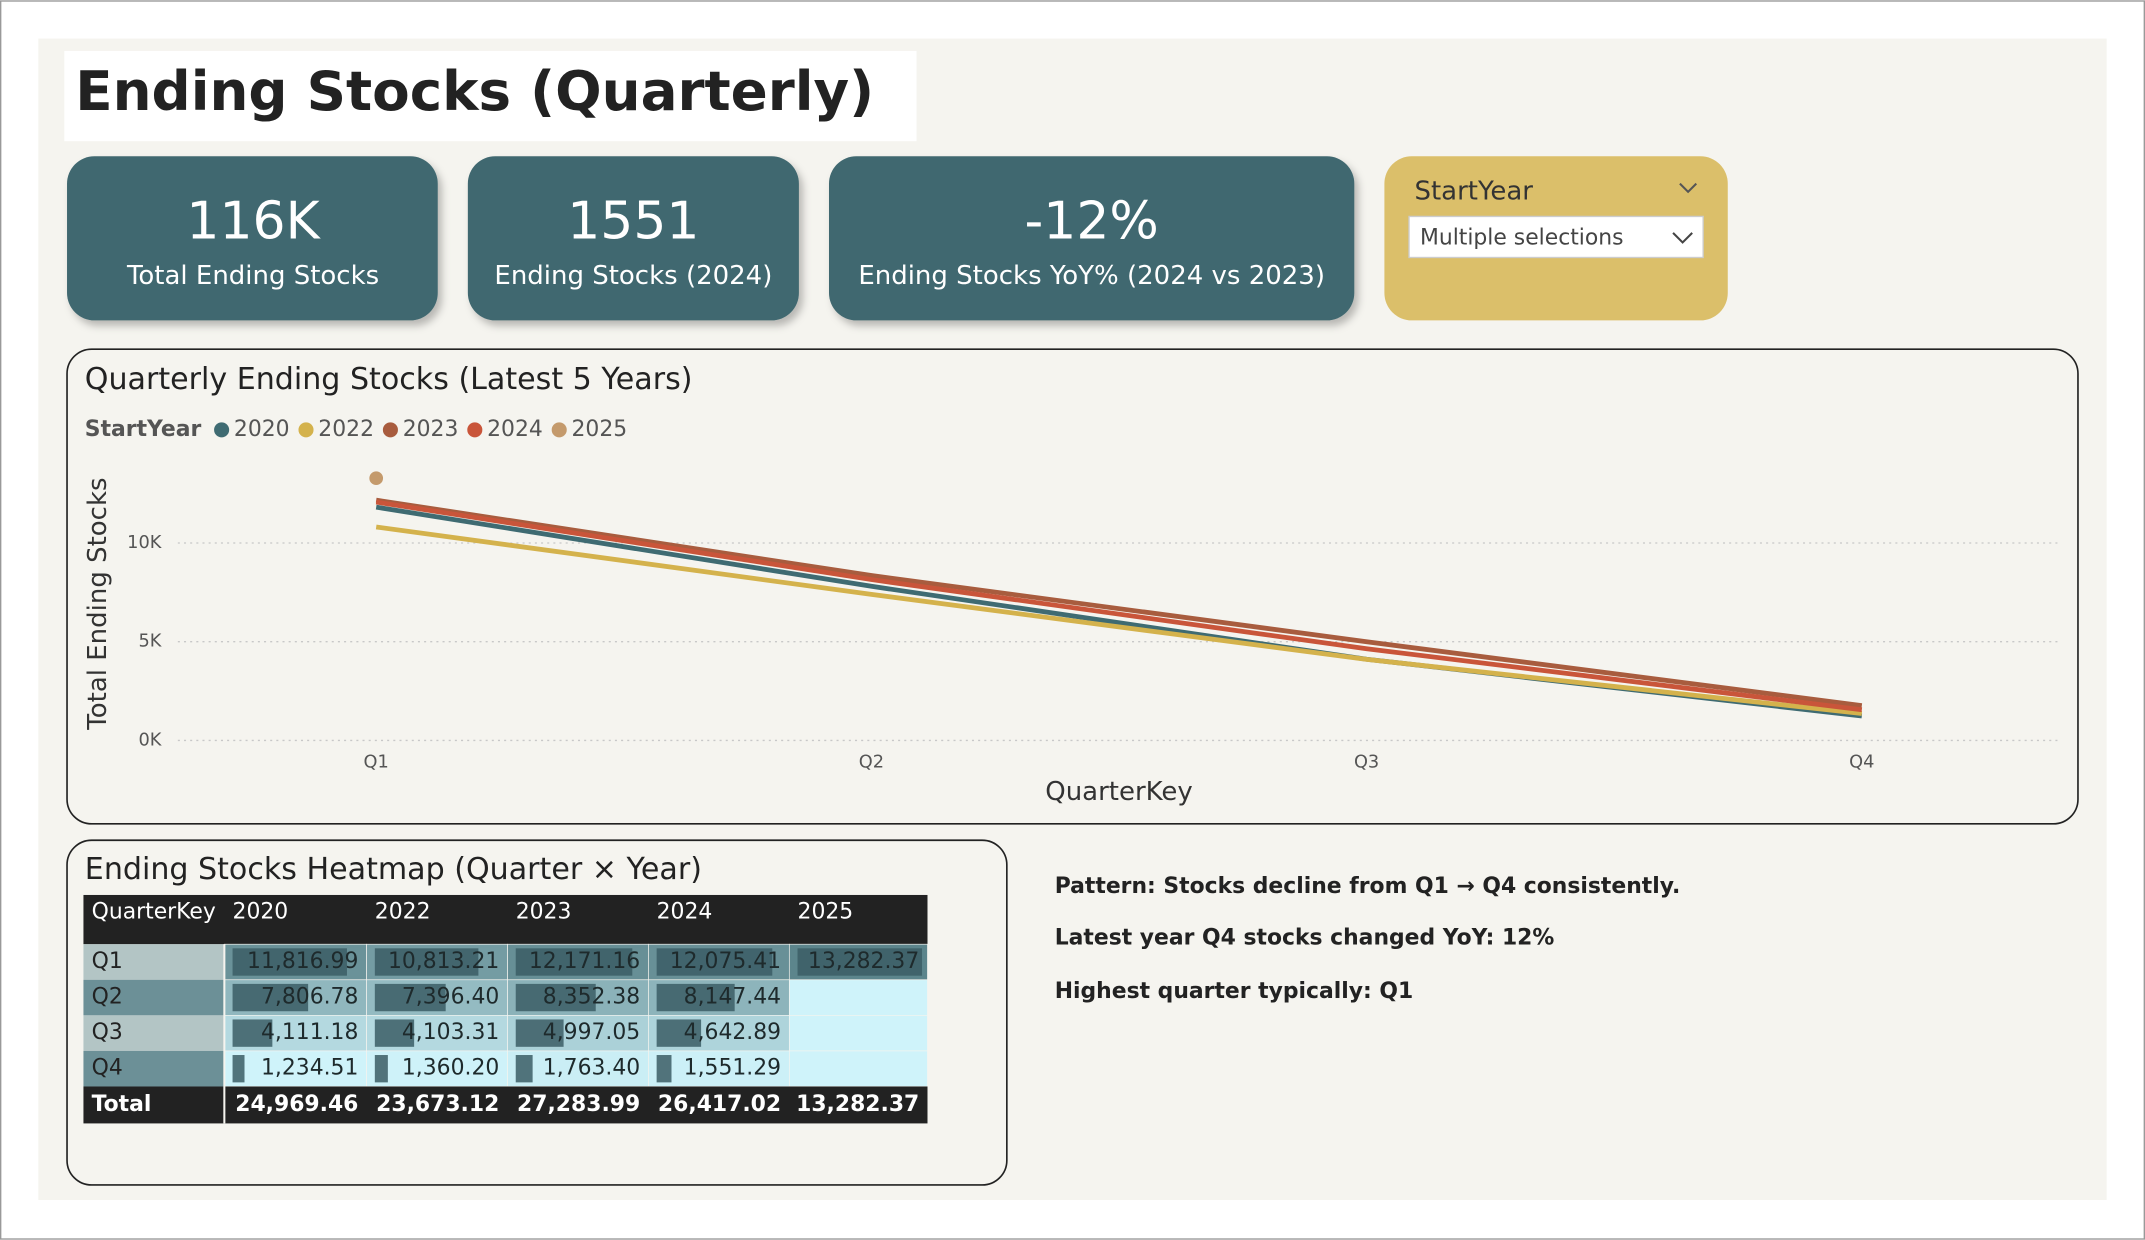 The height and width of the screenshot is (1240, 2145). What do you see at coordinates (309, 1032) in the screenshot?
I see `cell-value: 4,111.18` at bounding box center [309, 1032].